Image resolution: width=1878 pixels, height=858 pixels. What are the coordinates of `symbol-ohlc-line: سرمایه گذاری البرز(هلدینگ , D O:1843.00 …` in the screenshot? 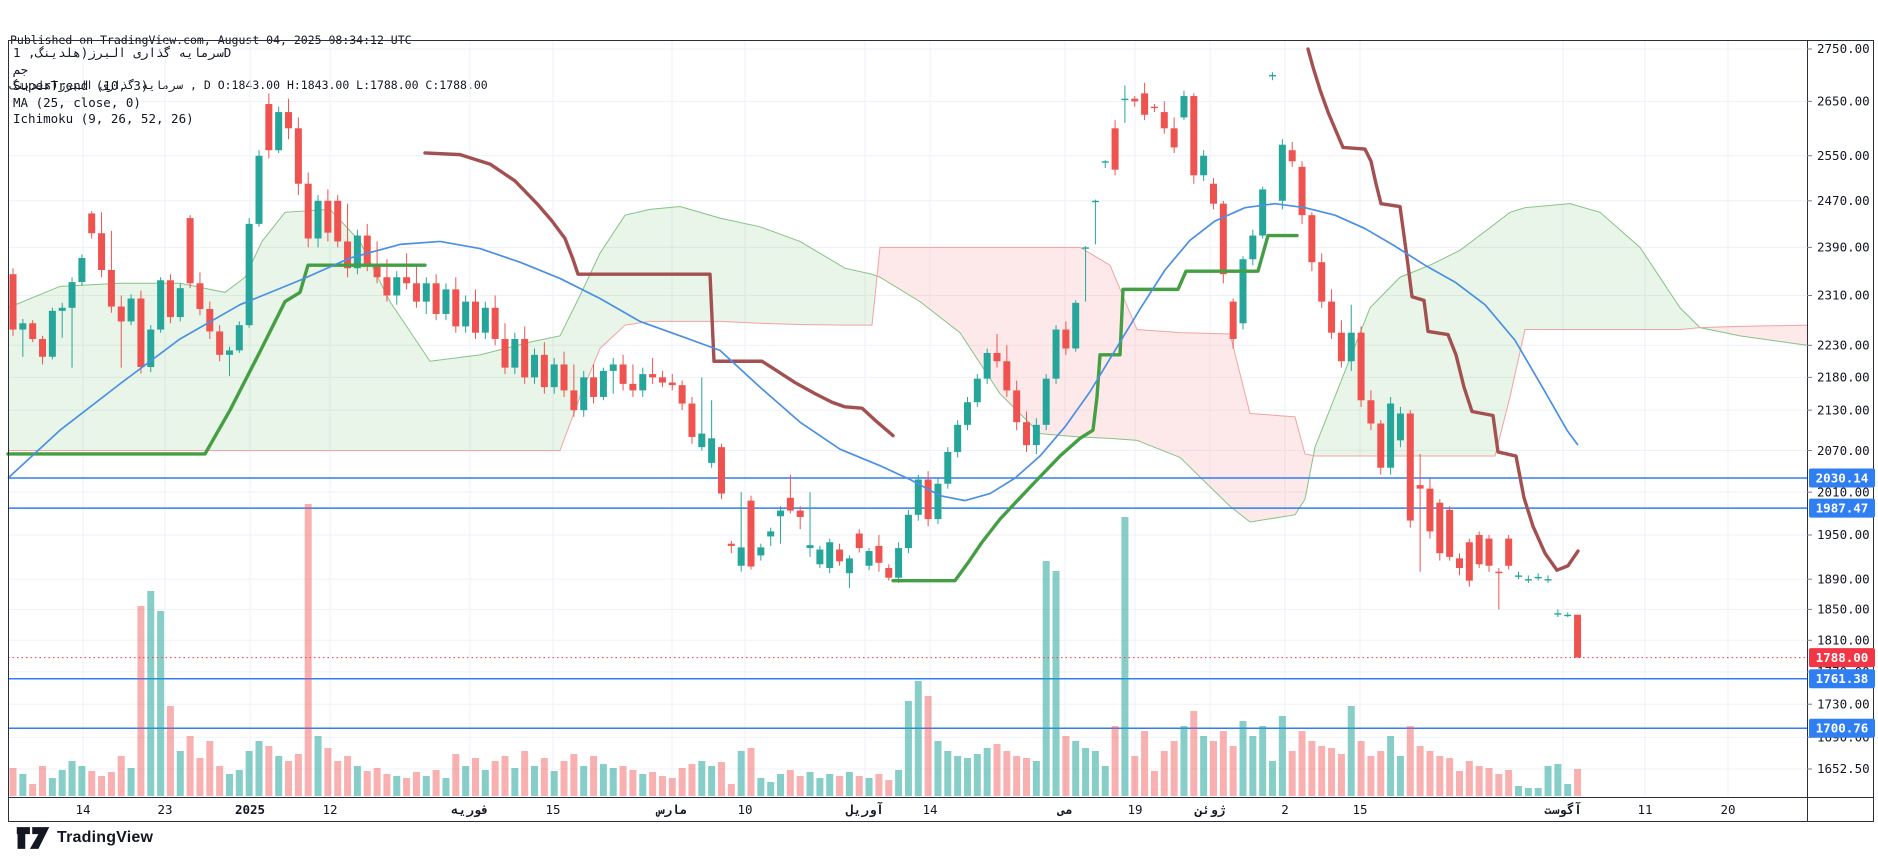 It's located at (249, 85).